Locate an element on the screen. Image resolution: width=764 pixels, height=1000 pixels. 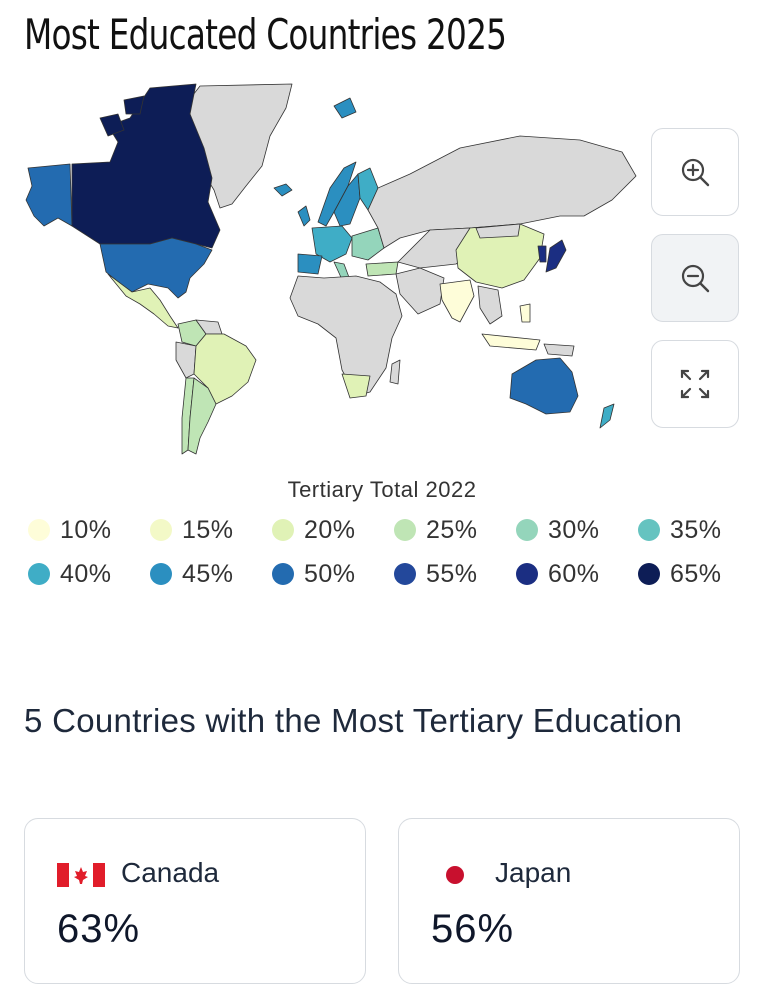
country-value: 63% is located at coordinates (99, 929).